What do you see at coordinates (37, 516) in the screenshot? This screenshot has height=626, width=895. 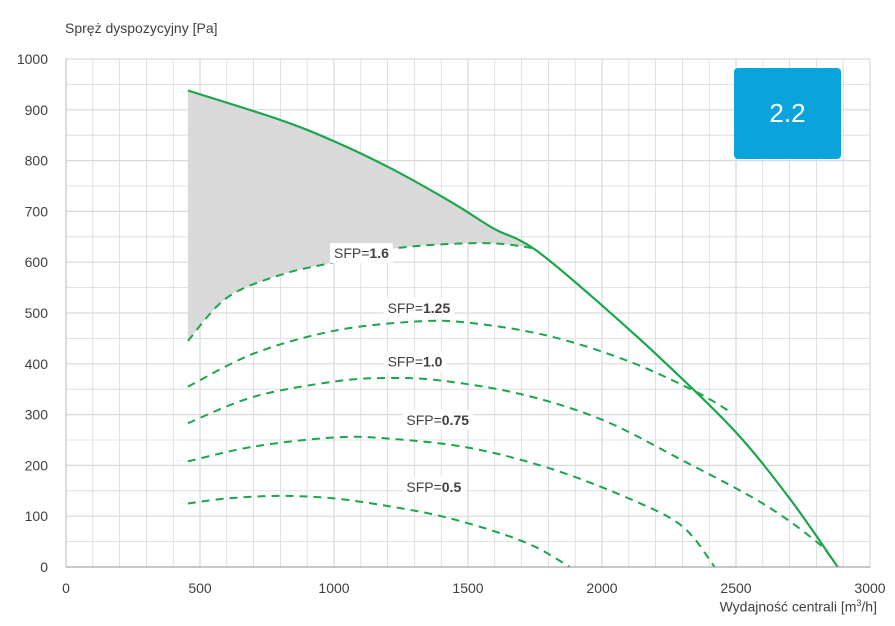 I see `y-tick-label: 100` at bounding box center [37, 516].